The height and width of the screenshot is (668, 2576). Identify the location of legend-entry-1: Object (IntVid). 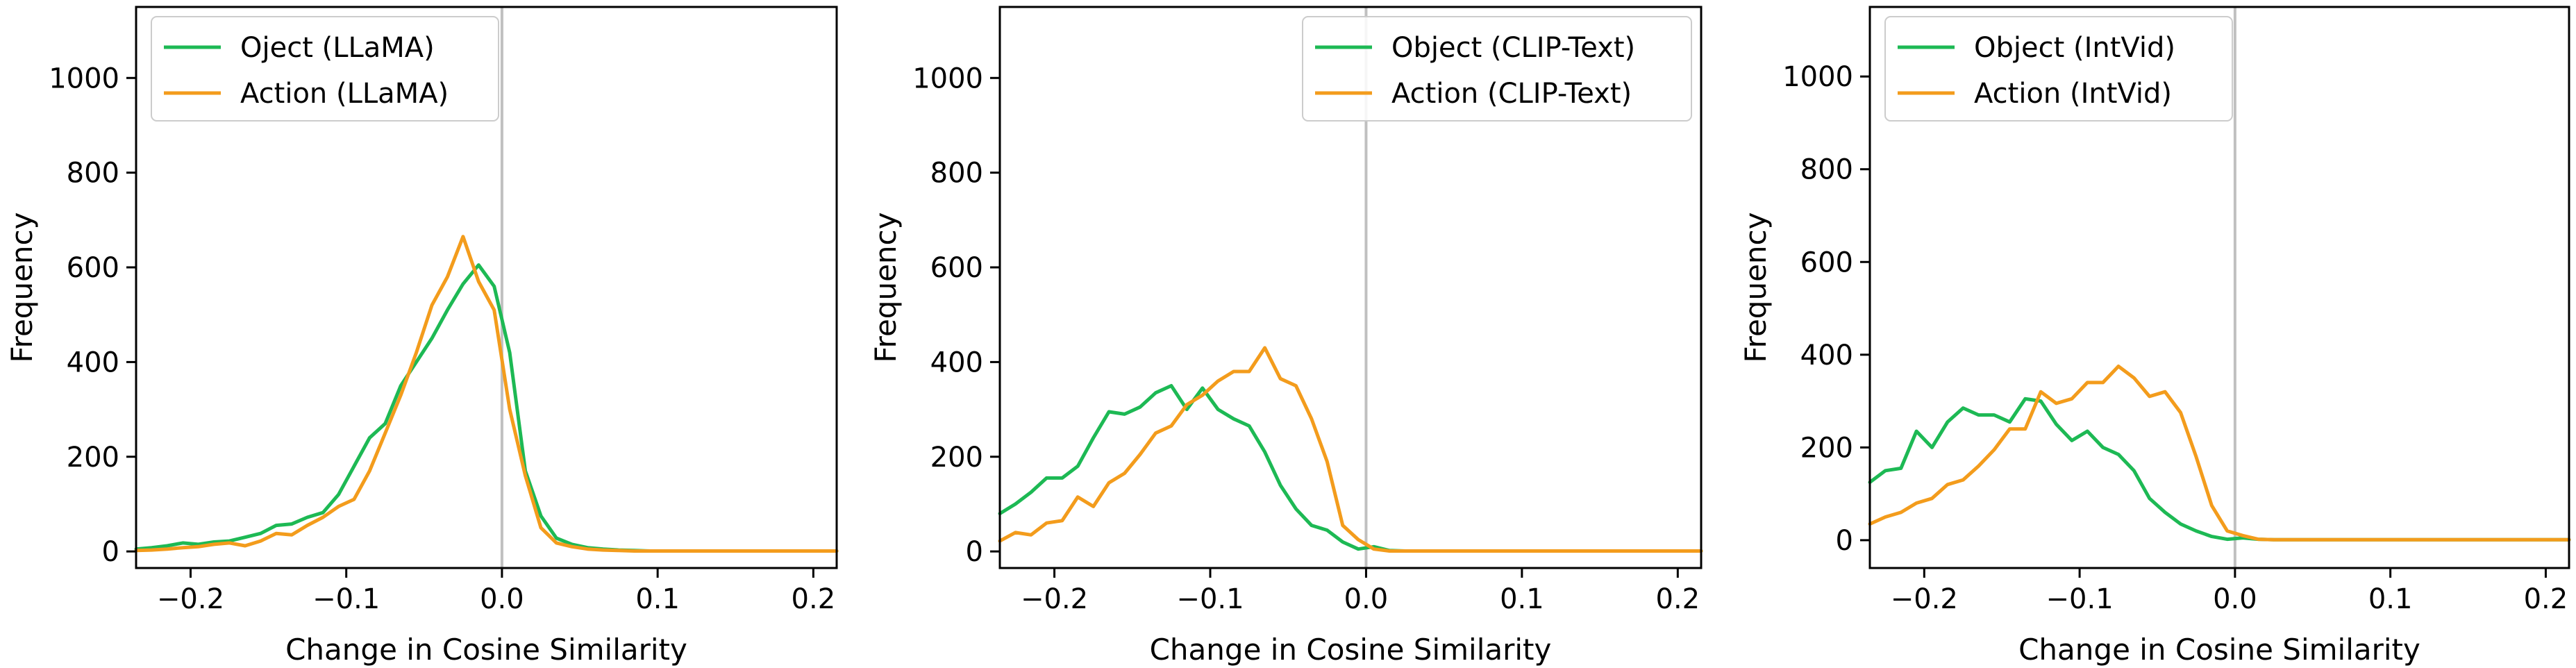
(2074, 48).